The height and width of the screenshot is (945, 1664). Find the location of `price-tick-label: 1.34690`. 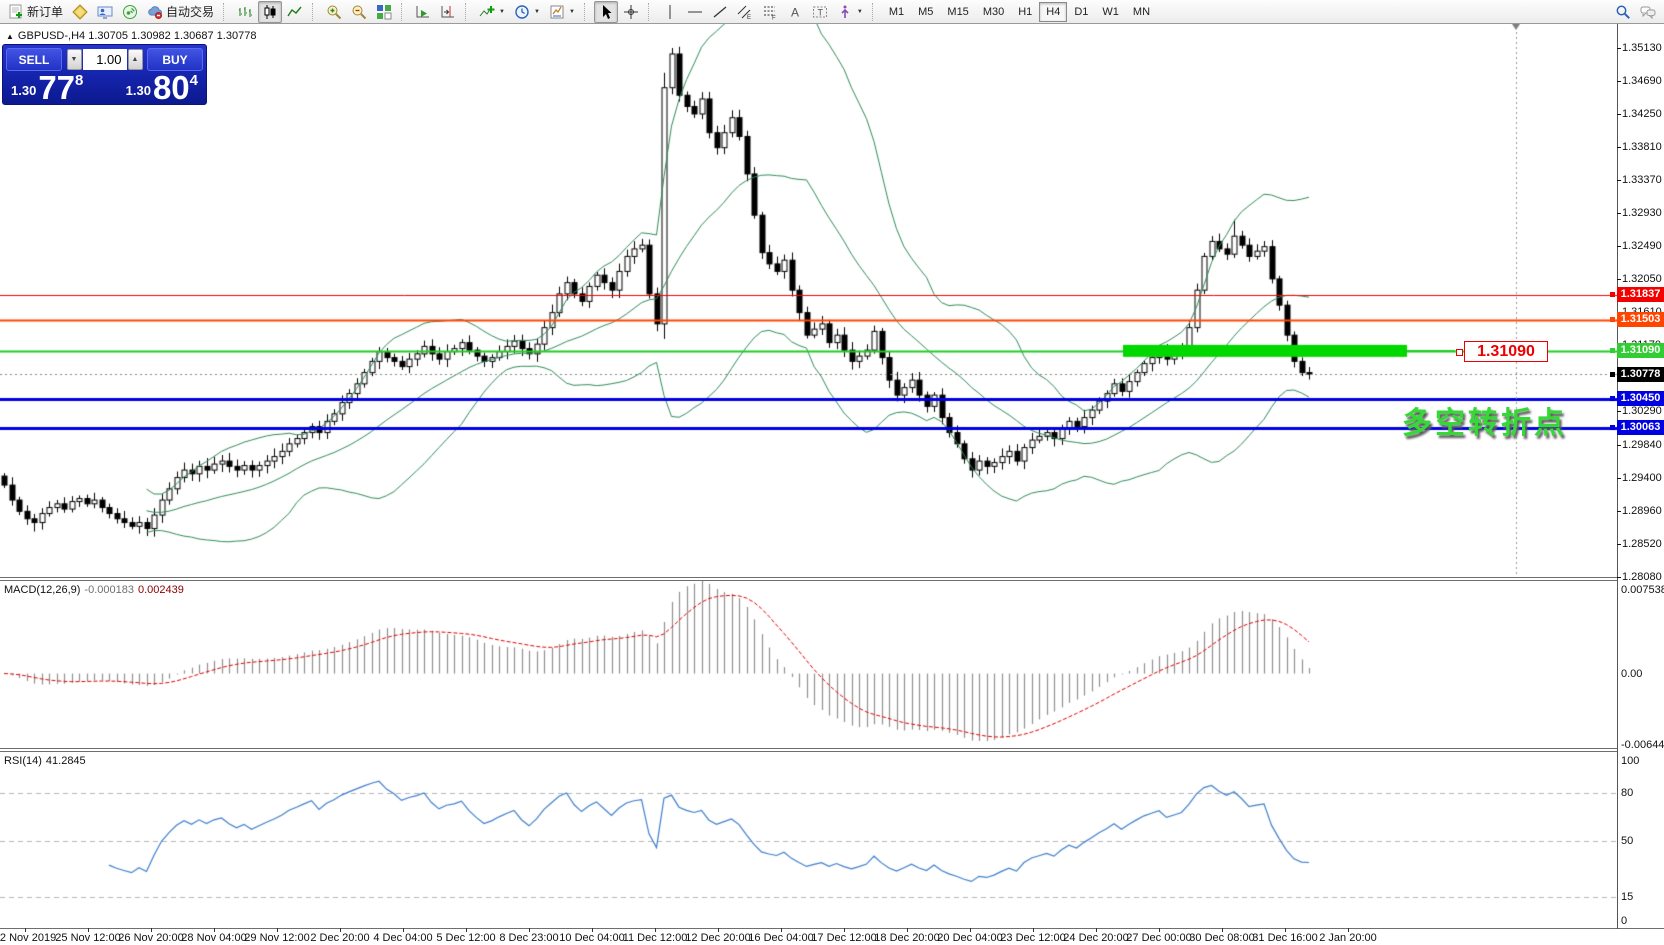

price-tick-label: 1.34690 is located at coordinates (1639, 80).